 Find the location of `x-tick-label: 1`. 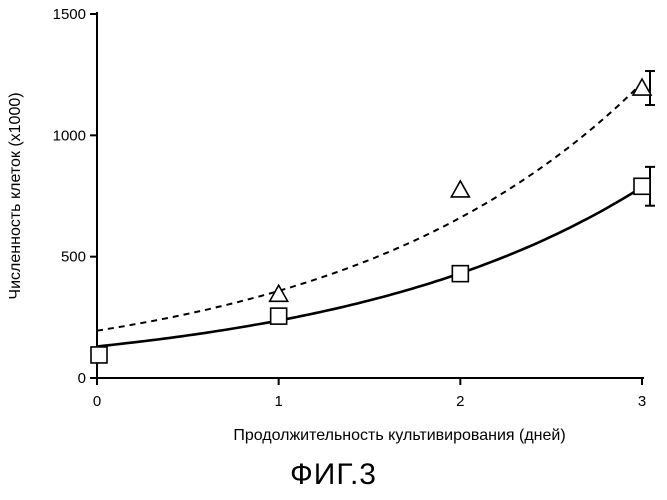

x-tick-label: 1 is located at coordinates (278, 401).